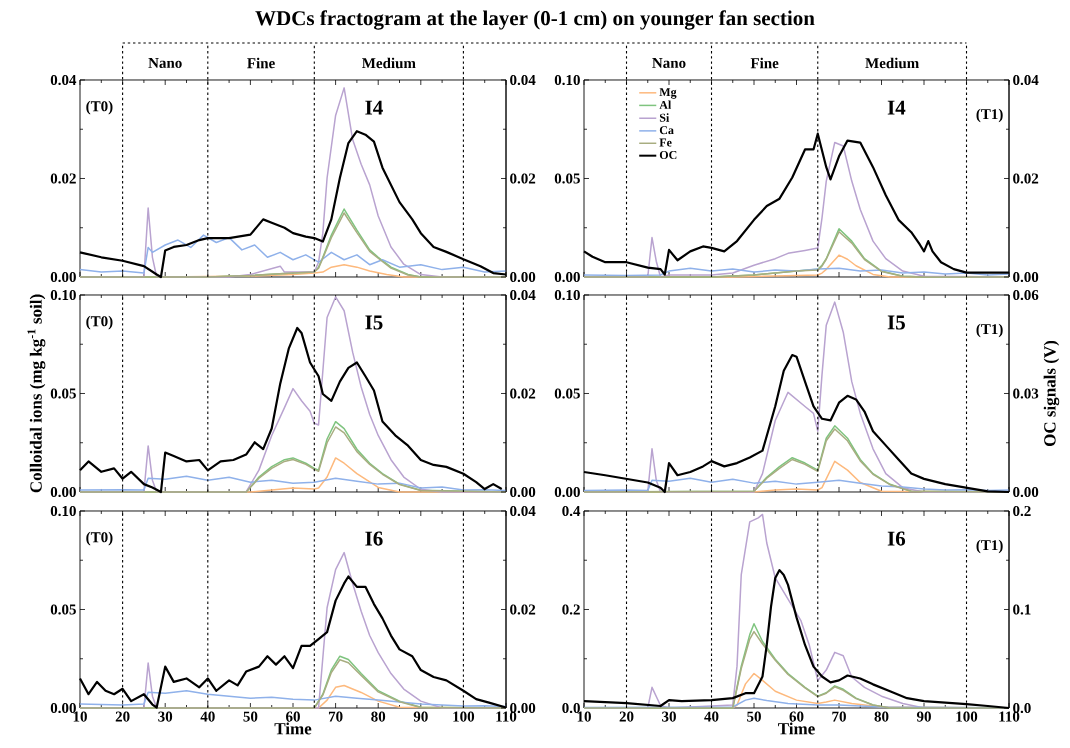  Describe the element at coordinates (668, 93) in the screenshot. I see `legend-label: Mg` at that location.